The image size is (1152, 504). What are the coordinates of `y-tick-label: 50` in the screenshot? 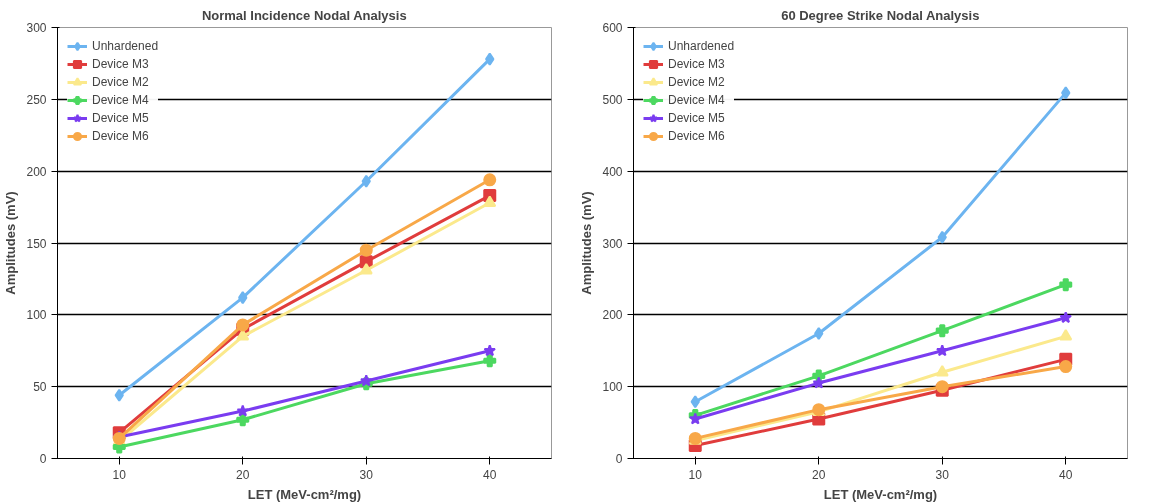 It's located at (40, 387).